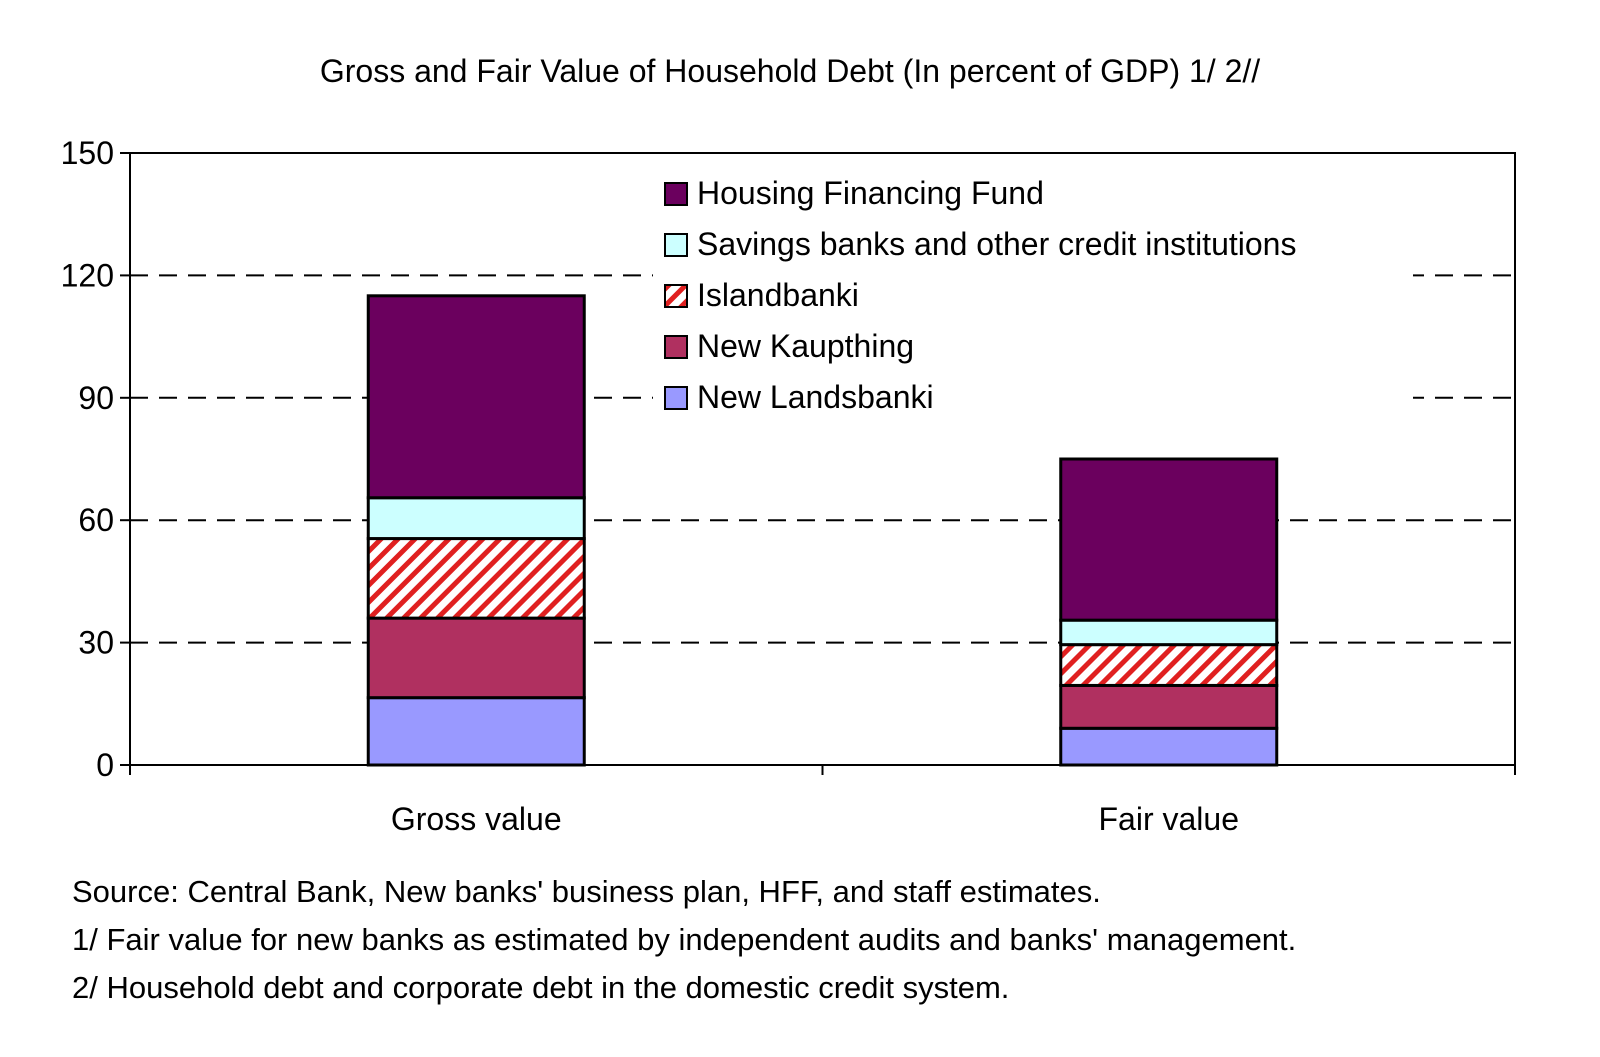 Image resolution: width=1600 pixels, height=1057 pixels. Describe the element at coordinates (96, 520) in the screenshot. I see `y-tick-label-60: 60` at that location.